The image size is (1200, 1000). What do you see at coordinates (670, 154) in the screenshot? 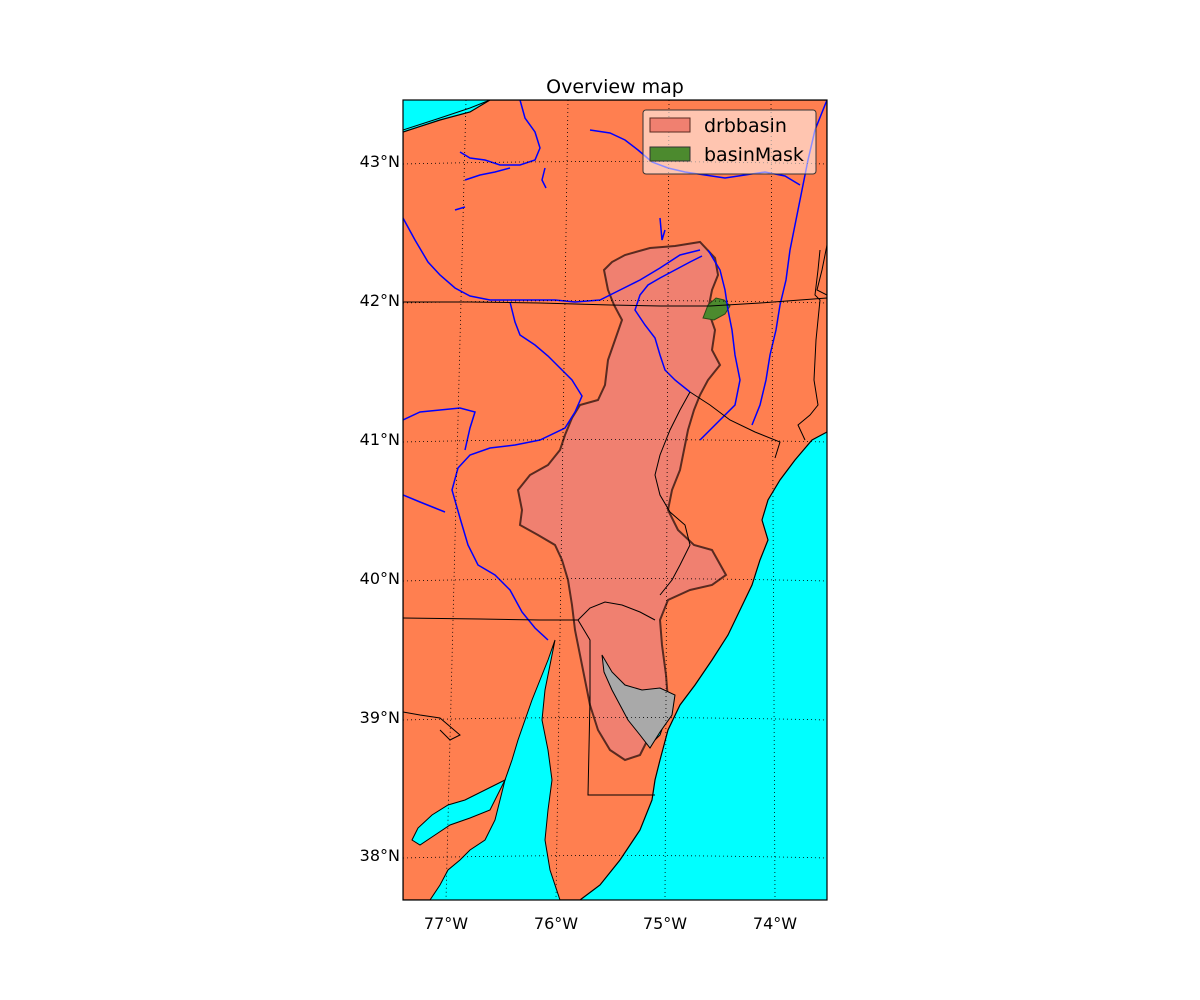
I see `legend-swatch-basinmask` at bounding box center [670, 154].